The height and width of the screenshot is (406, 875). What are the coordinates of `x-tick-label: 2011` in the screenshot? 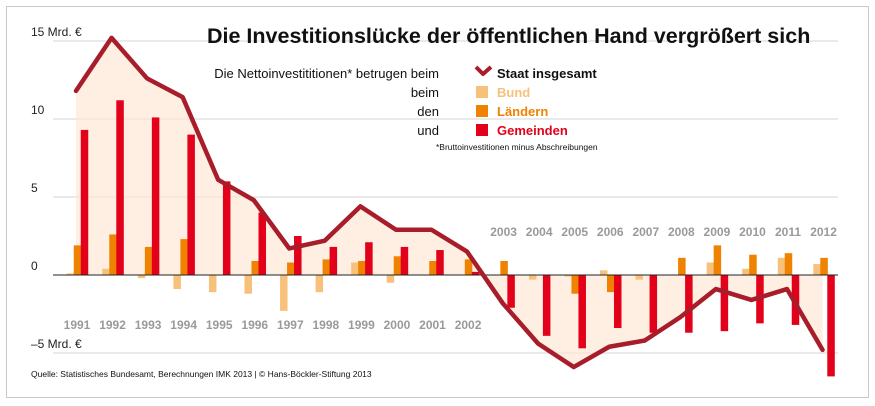 It's located at (788, 232).